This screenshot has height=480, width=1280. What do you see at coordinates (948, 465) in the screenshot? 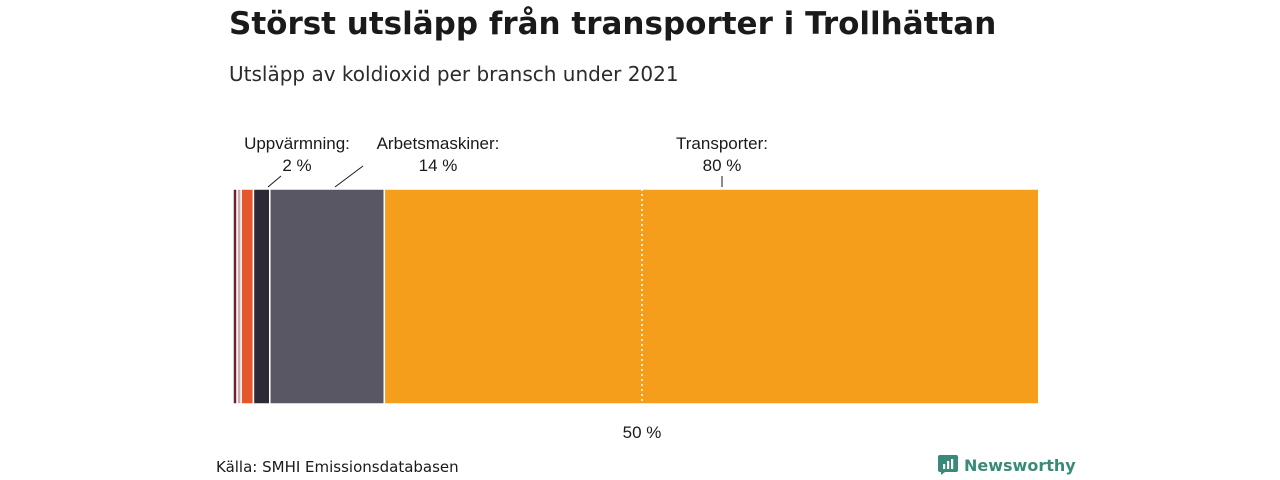
I see `newsworthy-logo-icon` at bounding box center [948, 465].